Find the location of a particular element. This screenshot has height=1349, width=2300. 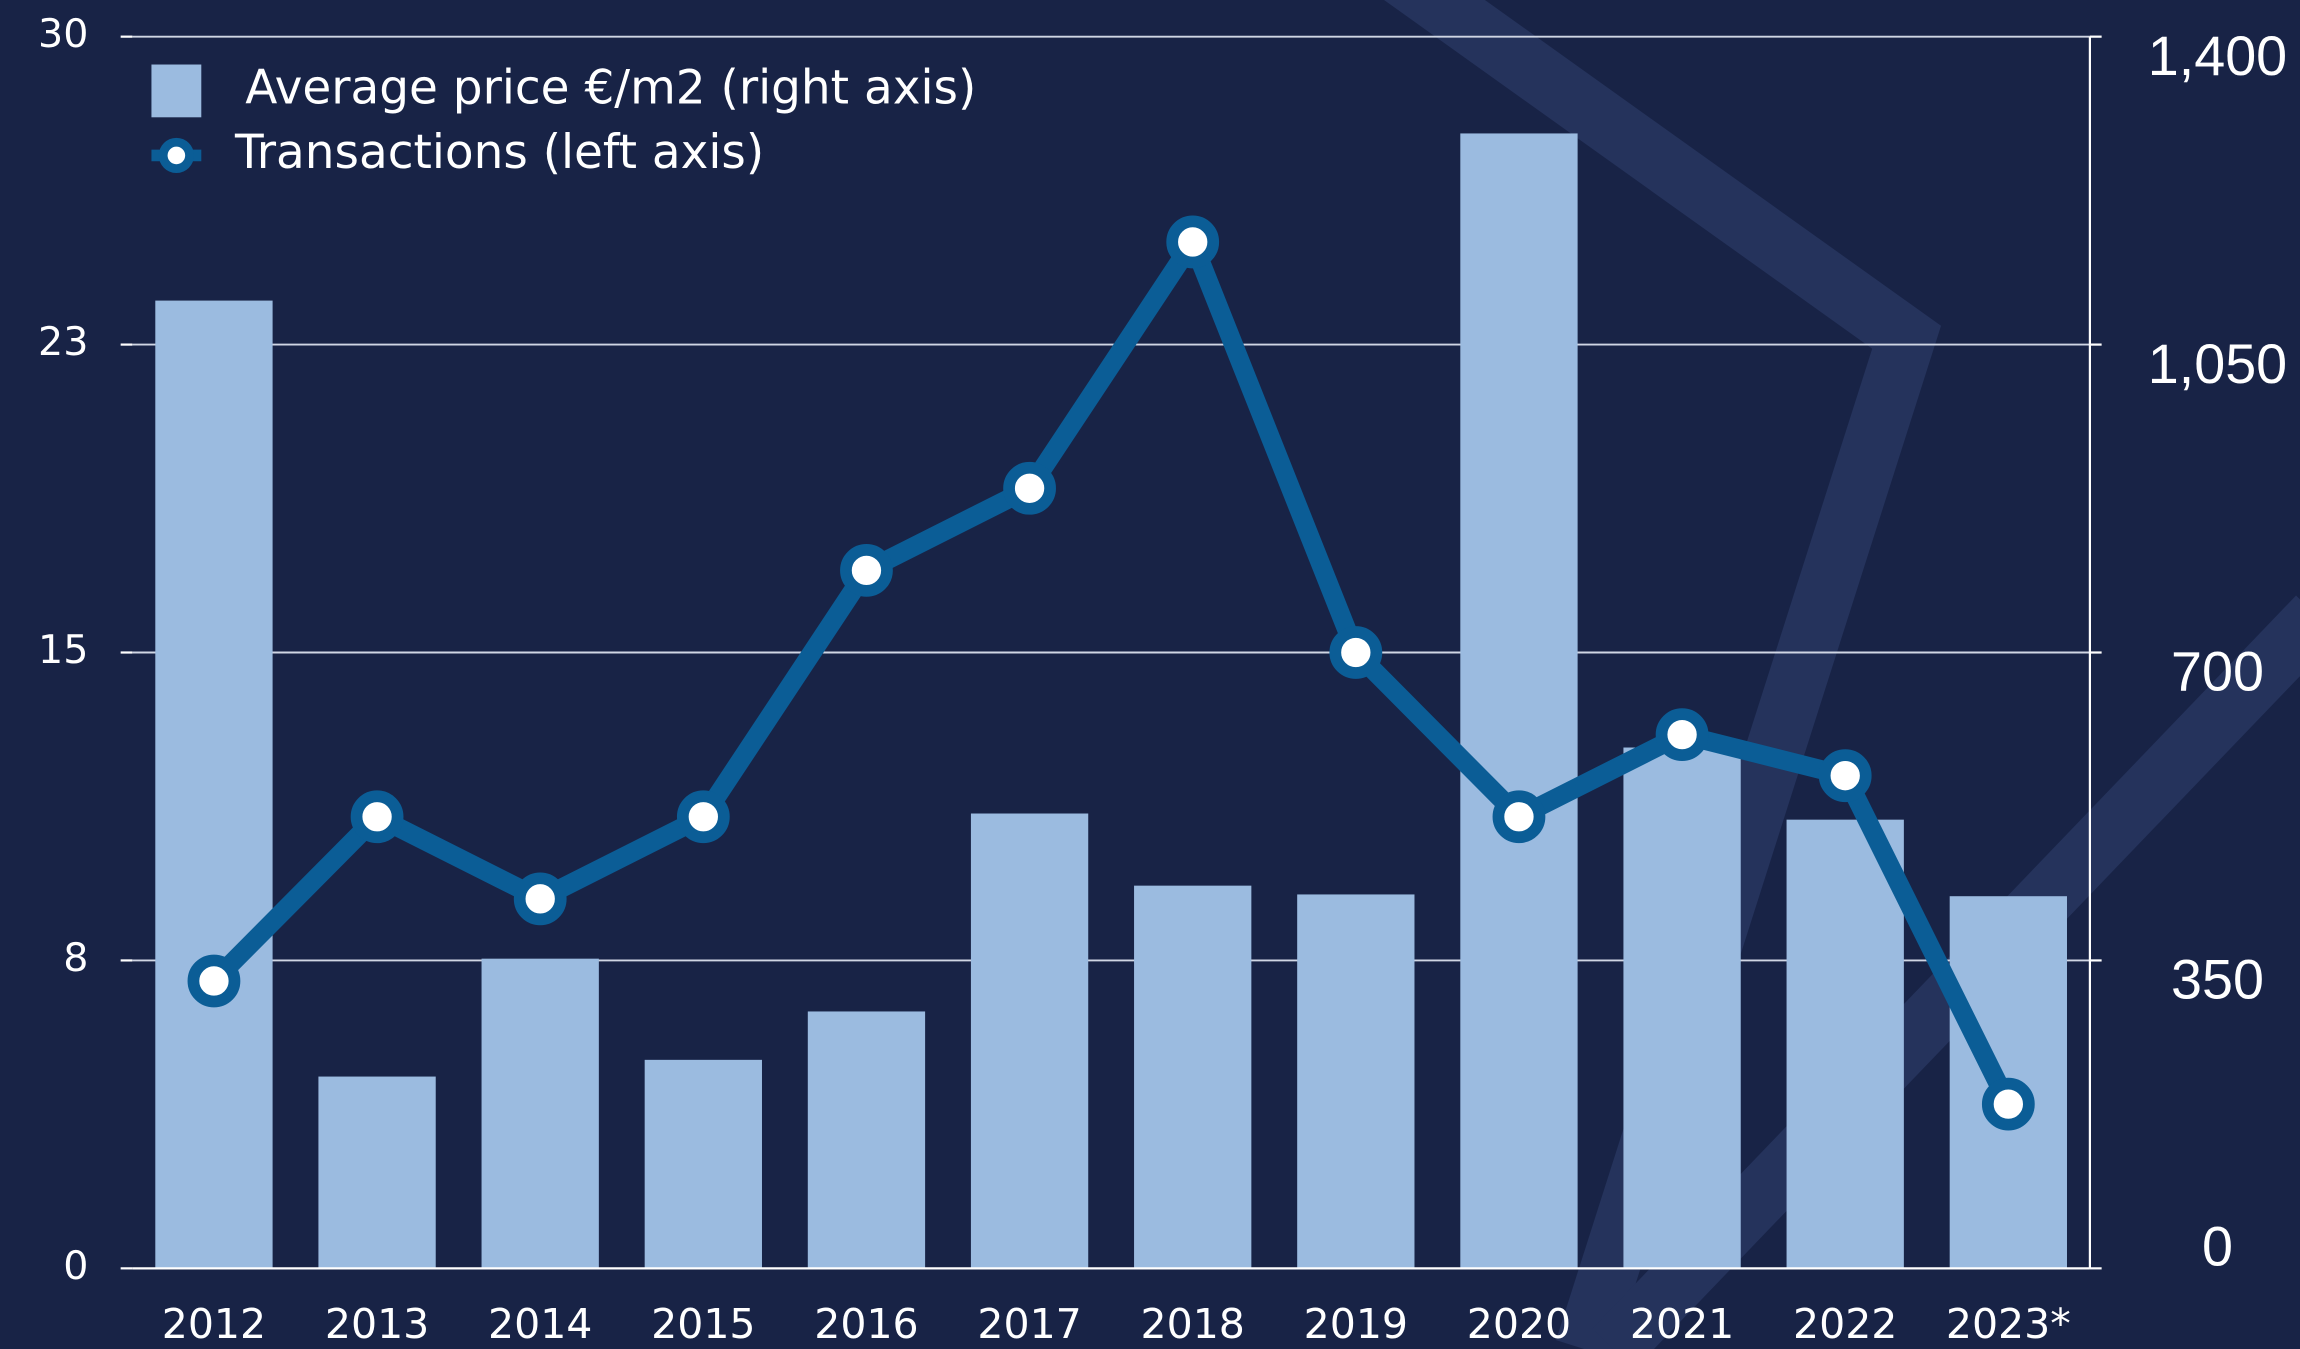

x-tick-label: 2021 is located at coordinates (1682, 1324).